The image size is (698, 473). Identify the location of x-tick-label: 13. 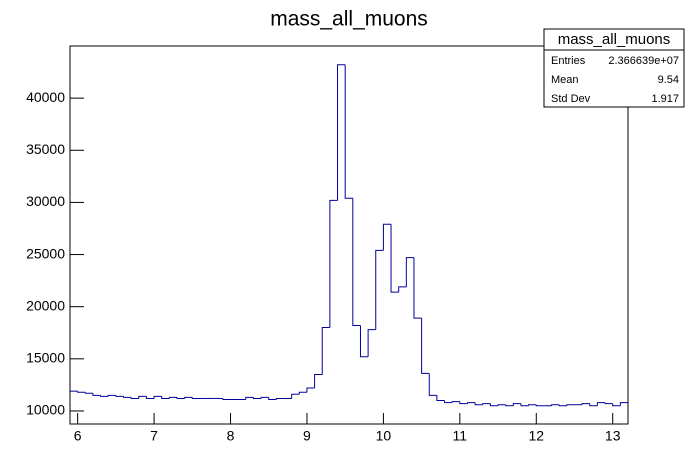
(613, 436).